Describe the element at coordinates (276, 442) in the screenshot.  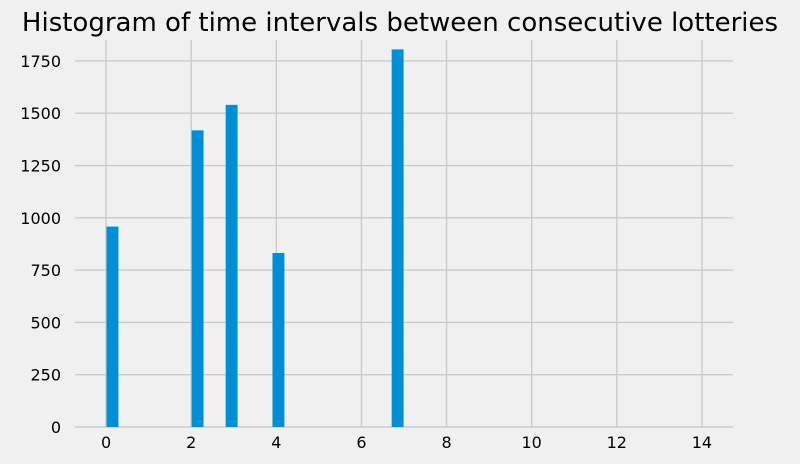
I see `x-tick-label: 4` at that location.